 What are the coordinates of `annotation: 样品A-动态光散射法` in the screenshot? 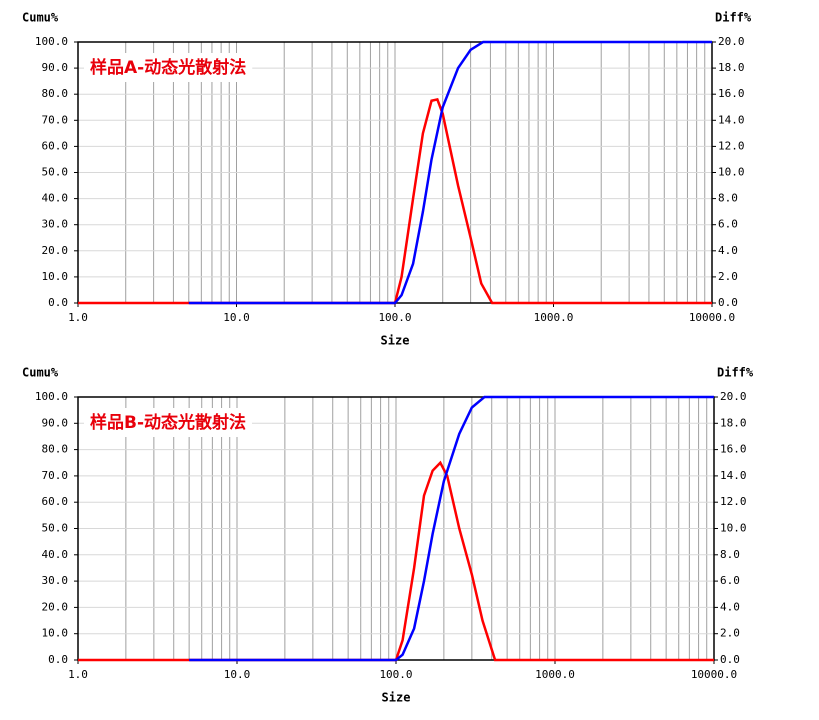 It's located at (168, 67).